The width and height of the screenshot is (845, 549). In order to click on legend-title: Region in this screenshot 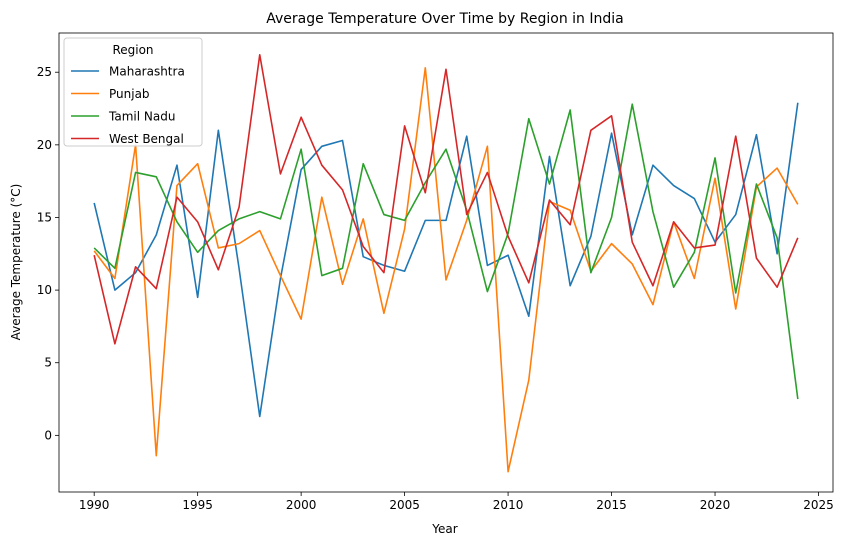, I will do `click(132, 50)`.